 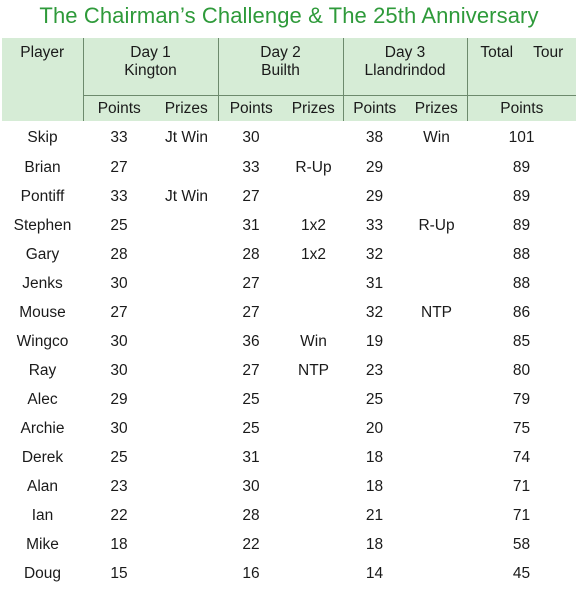 What do you see at coordinates (437, 108) in the screenshot?
I see `day3-prizes-header: Prizes` at bounding box center [437, 108].